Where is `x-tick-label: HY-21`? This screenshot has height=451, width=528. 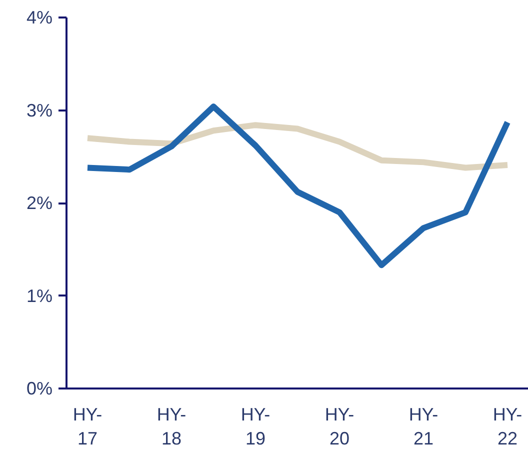 x-tick-label: HY-21 is located at coordinates (423, 426).